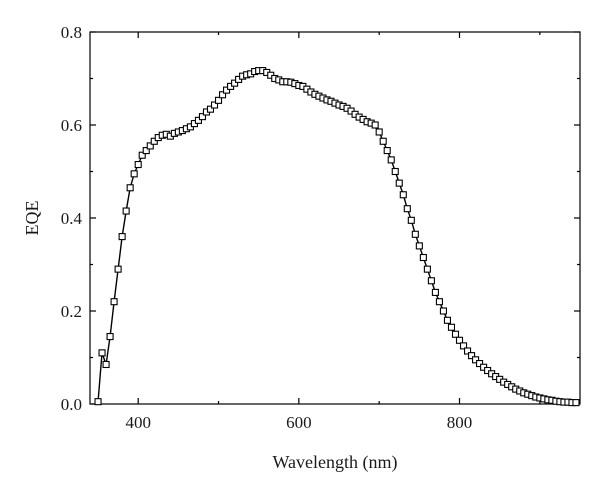 The image size is (600, 492). I want to click on x-tick-label: 400, so click(138, 422).